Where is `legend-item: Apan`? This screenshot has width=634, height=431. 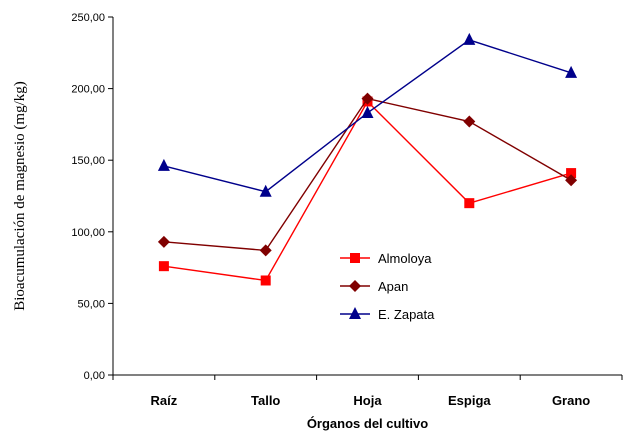
legend-item: Apan is located at coordinates (374, 286).